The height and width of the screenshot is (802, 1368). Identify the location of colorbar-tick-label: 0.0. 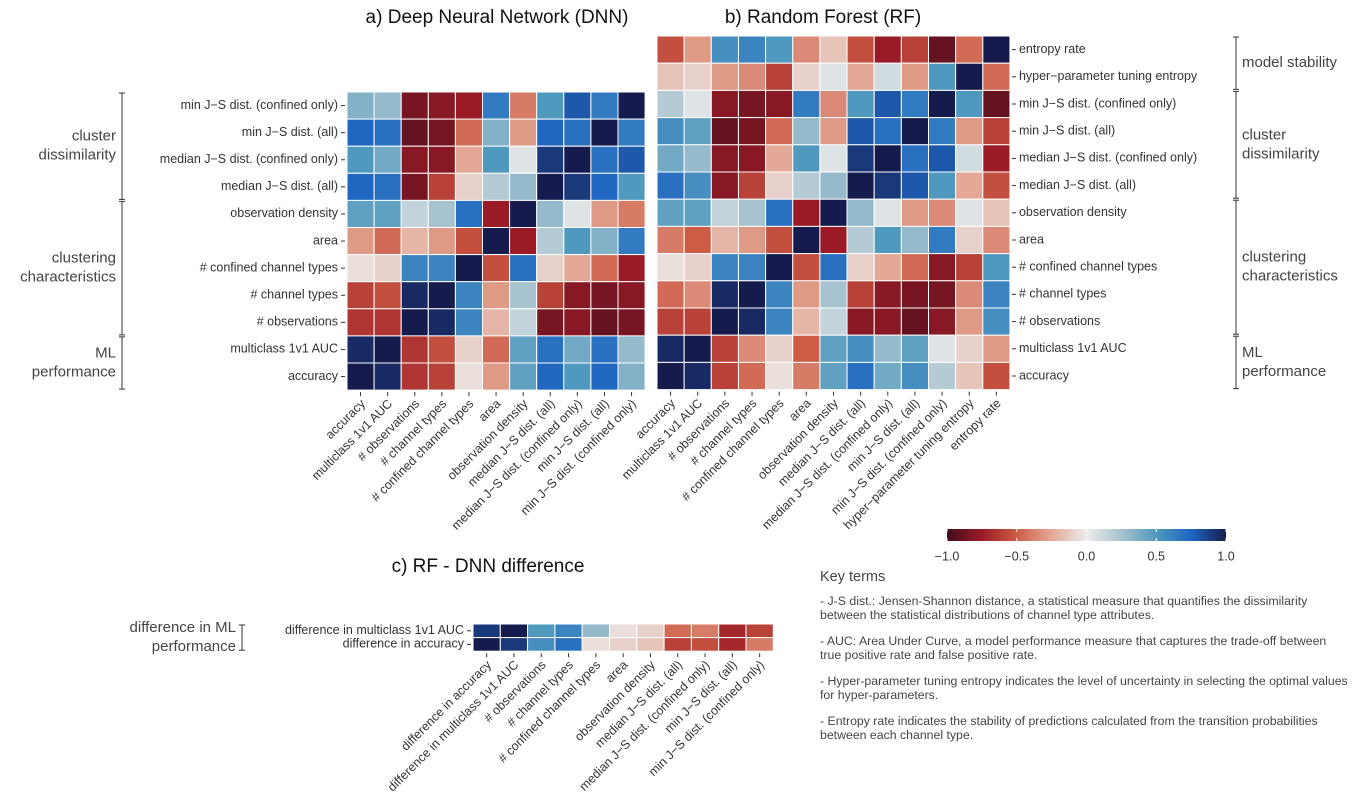
(1086, 556).